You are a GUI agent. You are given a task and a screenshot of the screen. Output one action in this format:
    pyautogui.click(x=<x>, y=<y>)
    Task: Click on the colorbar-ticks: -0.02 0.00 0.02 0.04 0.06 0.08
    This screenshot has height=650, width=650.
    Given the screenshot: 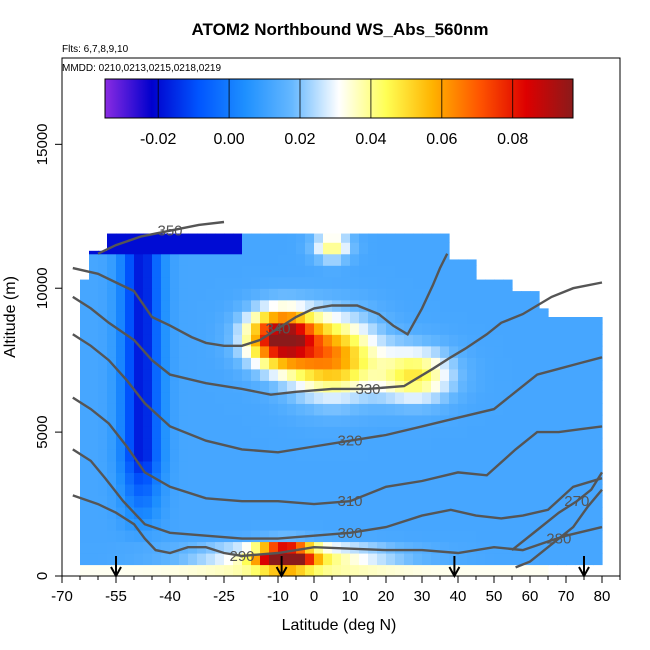 What is the action you would take?
    pyautogui.click(x=334, y=113)
    